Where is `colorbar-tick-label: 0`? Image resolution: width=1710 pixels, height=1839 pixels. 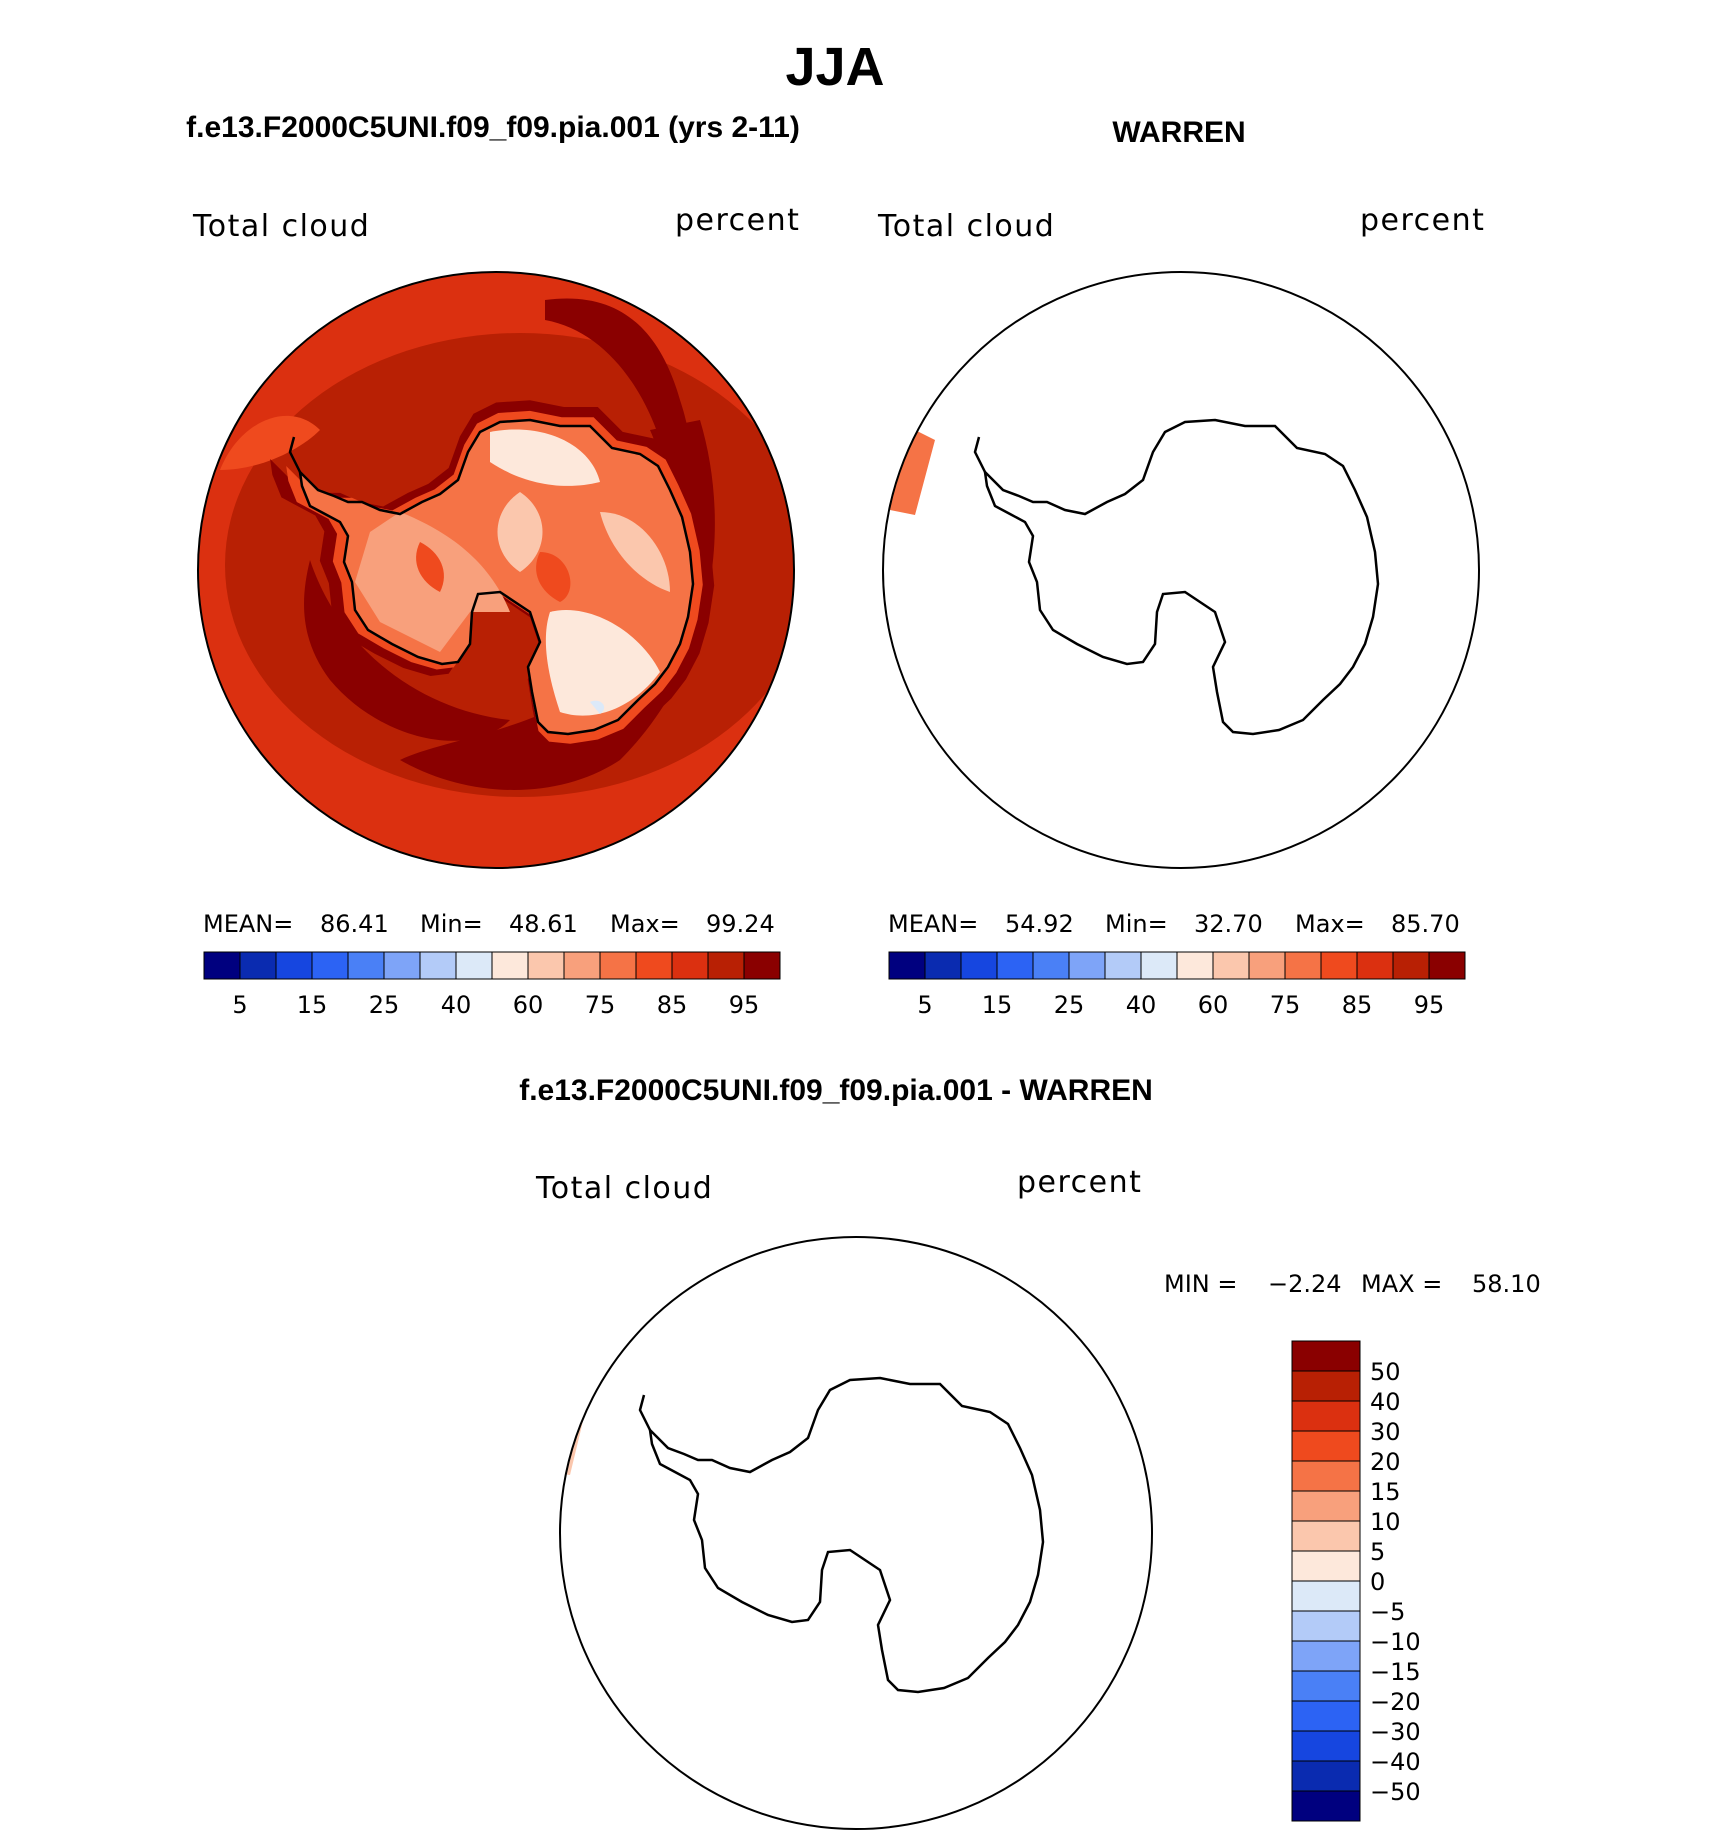
colorbar-tick-label: 0 is located at coordinates (1377, 1582).